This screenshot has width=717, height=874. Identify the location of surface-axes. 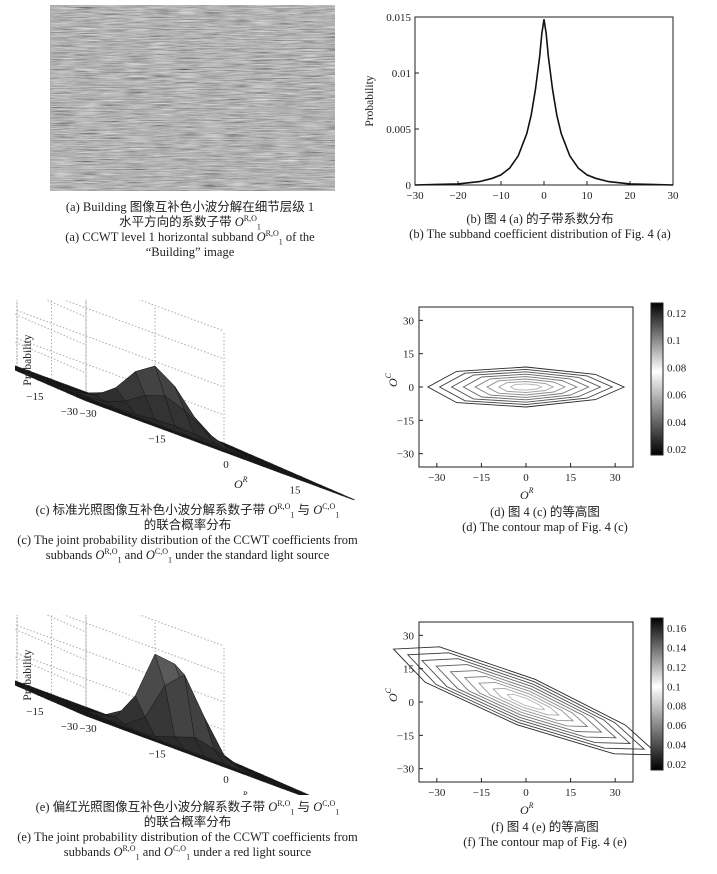
(181, 375).